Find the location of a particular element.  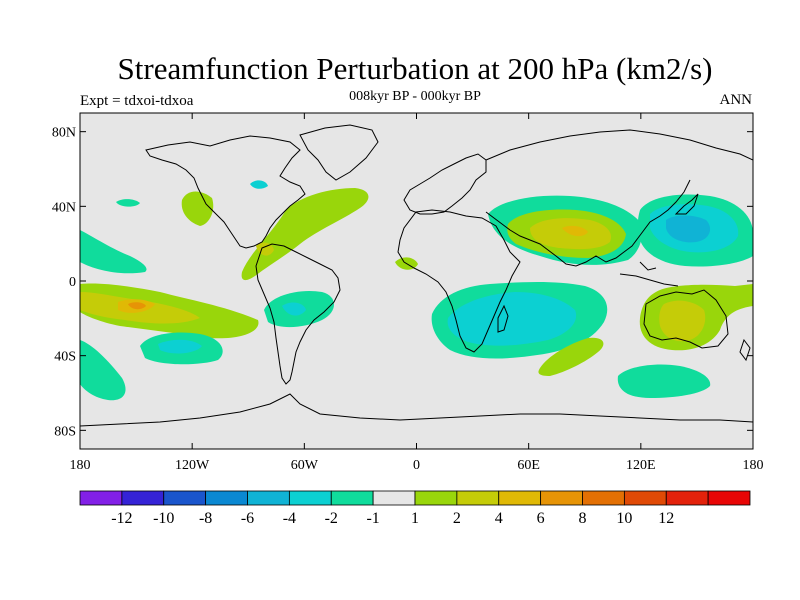

lon-tick-label: 60E is located at coordinates (528, 465).